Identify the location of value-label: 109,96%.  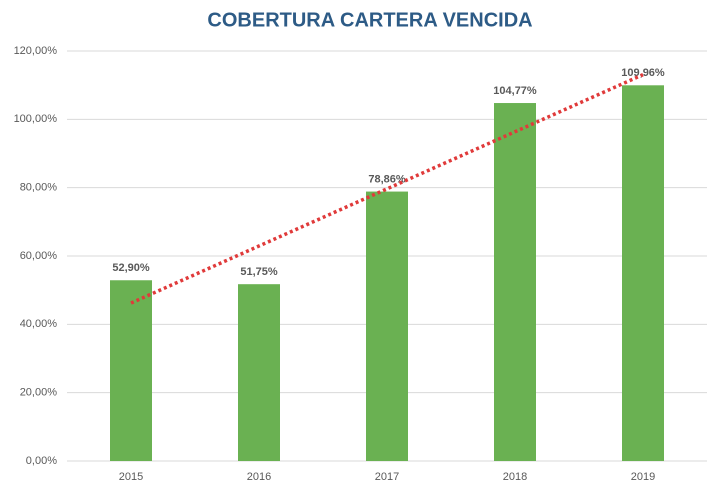
(643, 73).